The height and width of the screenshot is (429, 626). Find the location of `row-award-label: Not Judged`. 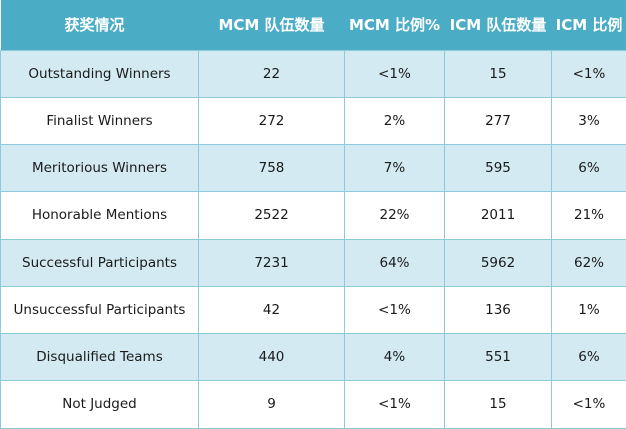

row-award-label: Not Judged is located at coordinates (100, 404).